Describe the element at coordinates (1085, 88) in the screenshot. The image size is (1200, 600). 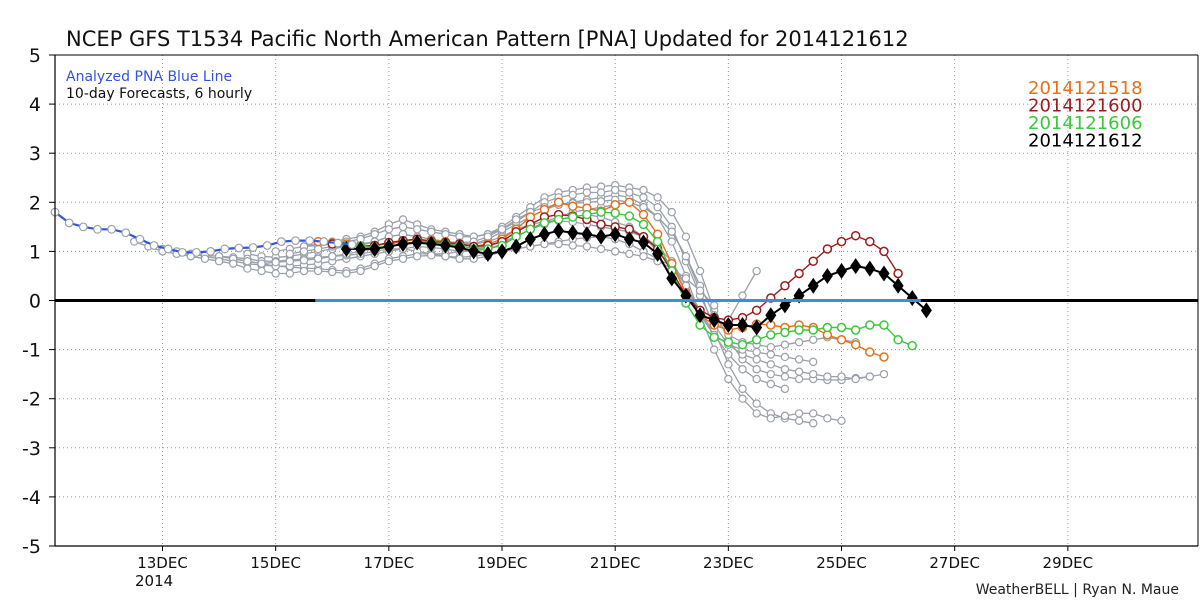
I see `legend-entry: 2014121518` at that location.